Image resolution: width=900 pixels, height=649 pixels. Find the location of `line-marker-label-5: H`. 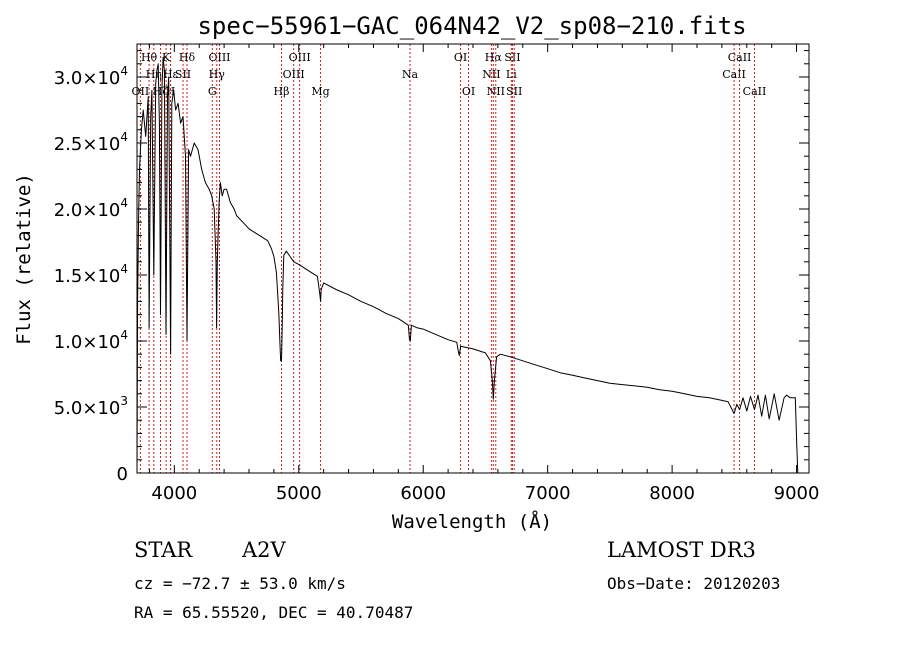

line-marker-label-5: H is located at coordinates (171, 91).